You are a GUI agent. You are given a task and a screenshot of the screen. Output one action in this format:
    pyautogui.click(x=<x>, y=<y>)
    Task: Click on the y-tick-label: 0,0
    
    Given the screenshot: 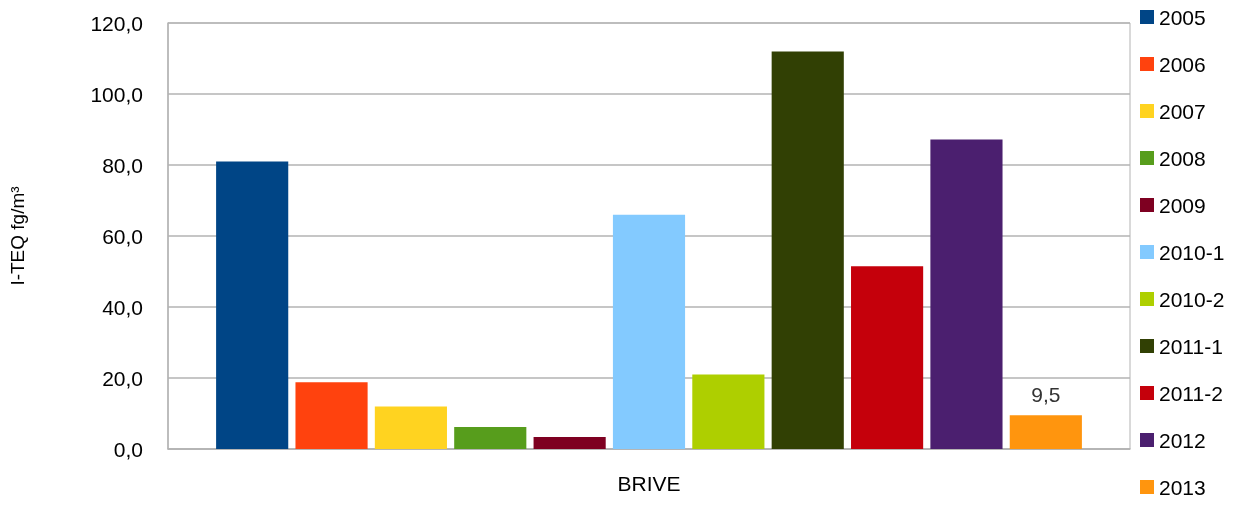 What is the action you would take?
    pyautogui.click(x=128, y=449)
    